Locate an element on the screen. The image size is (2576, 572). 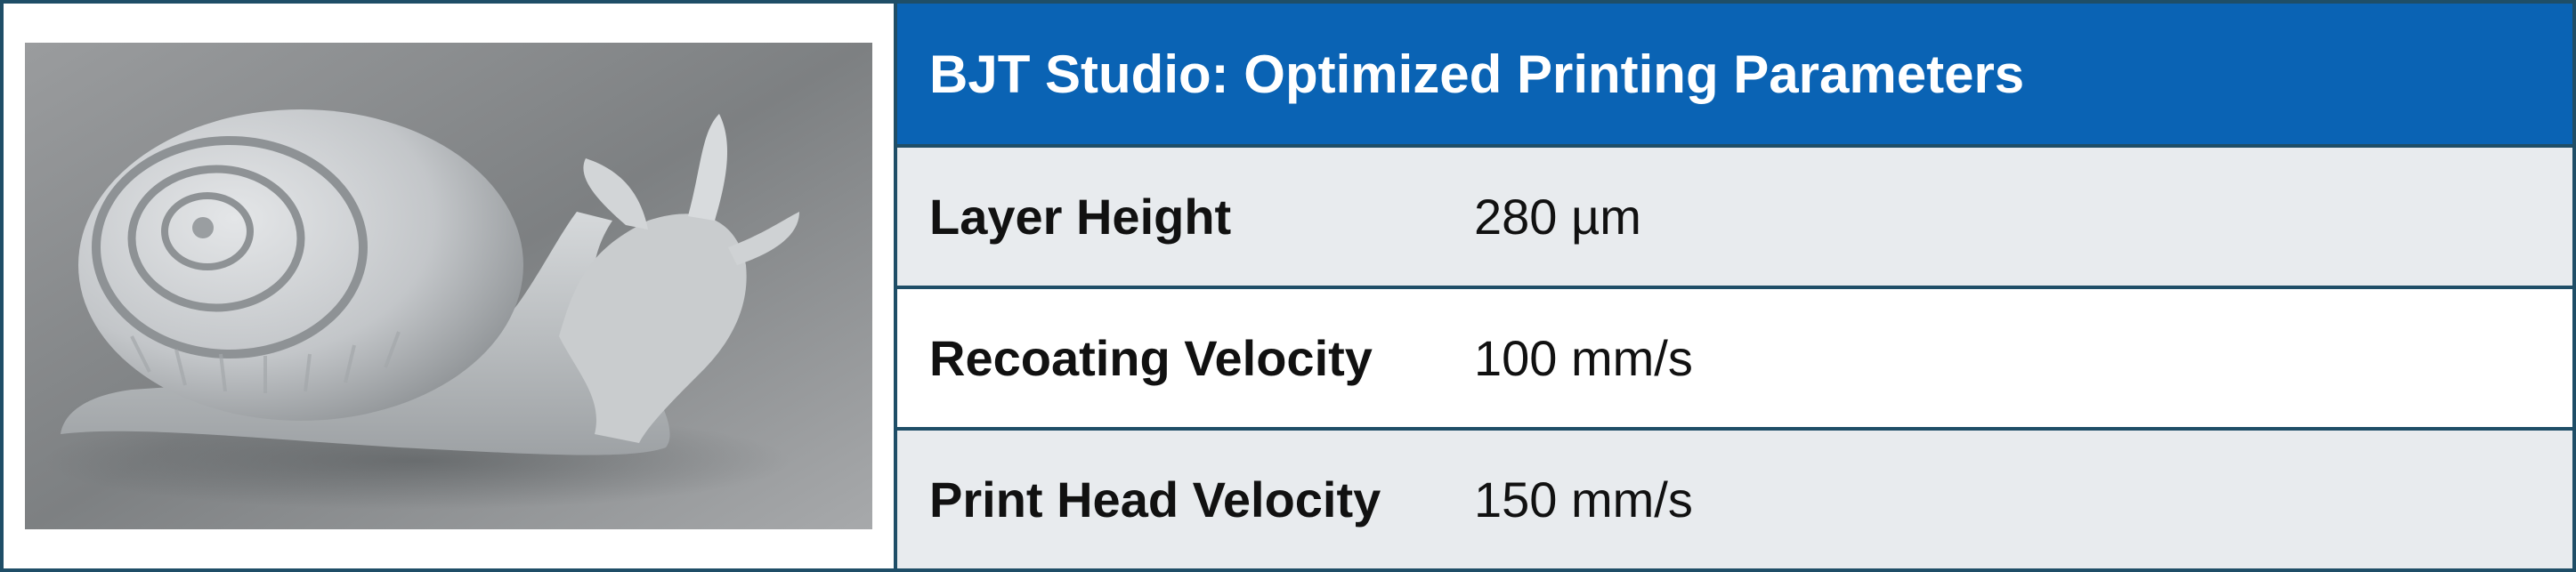
row-value: 280 µm is located at coordinates (1558, 217).